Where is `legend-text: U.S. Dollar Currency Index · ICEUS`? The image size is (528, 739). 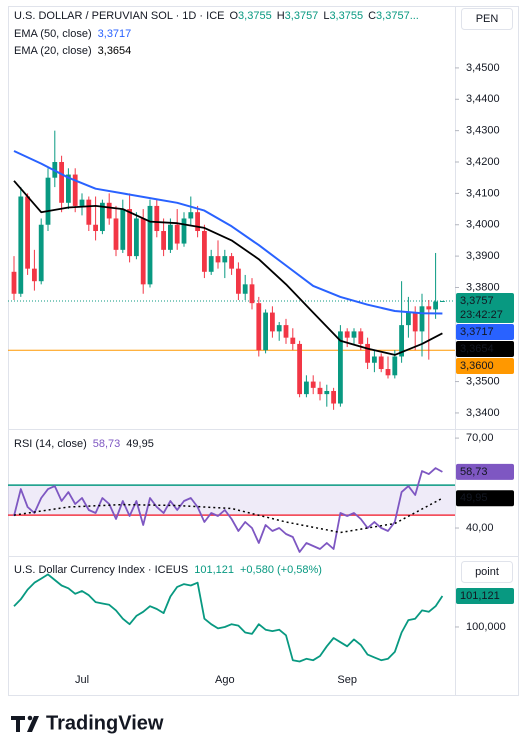 legend-text: U.S. Dollar Currency Index · ICEUS is located at coordinates (101, 570).